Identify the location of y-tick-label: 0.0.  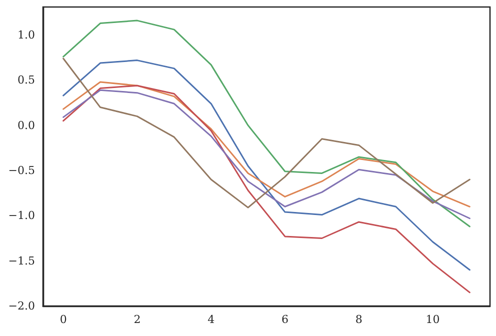
(26, 125).